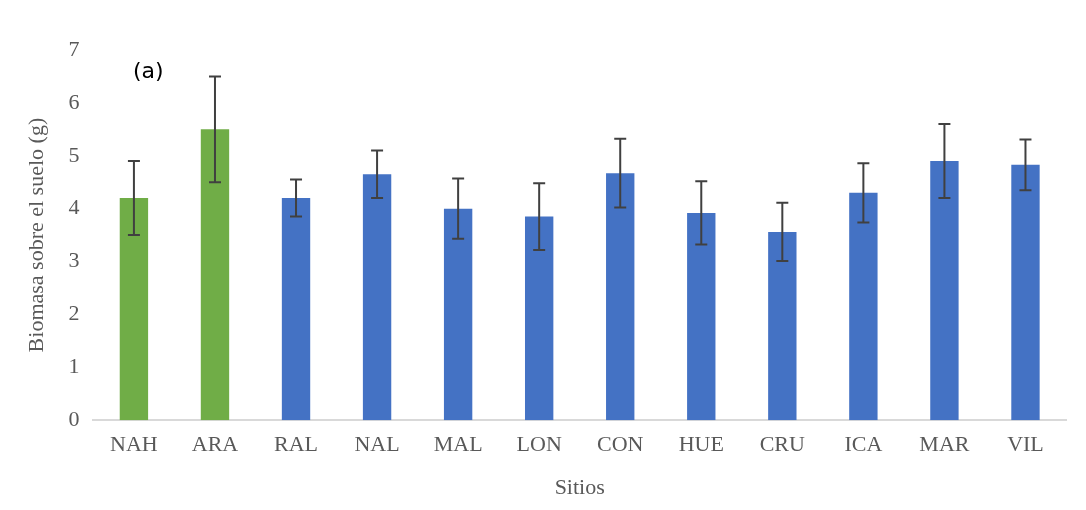 The image size is (1086, 510). I want to click on x-tick-label: VIL, so click(1025, 444).